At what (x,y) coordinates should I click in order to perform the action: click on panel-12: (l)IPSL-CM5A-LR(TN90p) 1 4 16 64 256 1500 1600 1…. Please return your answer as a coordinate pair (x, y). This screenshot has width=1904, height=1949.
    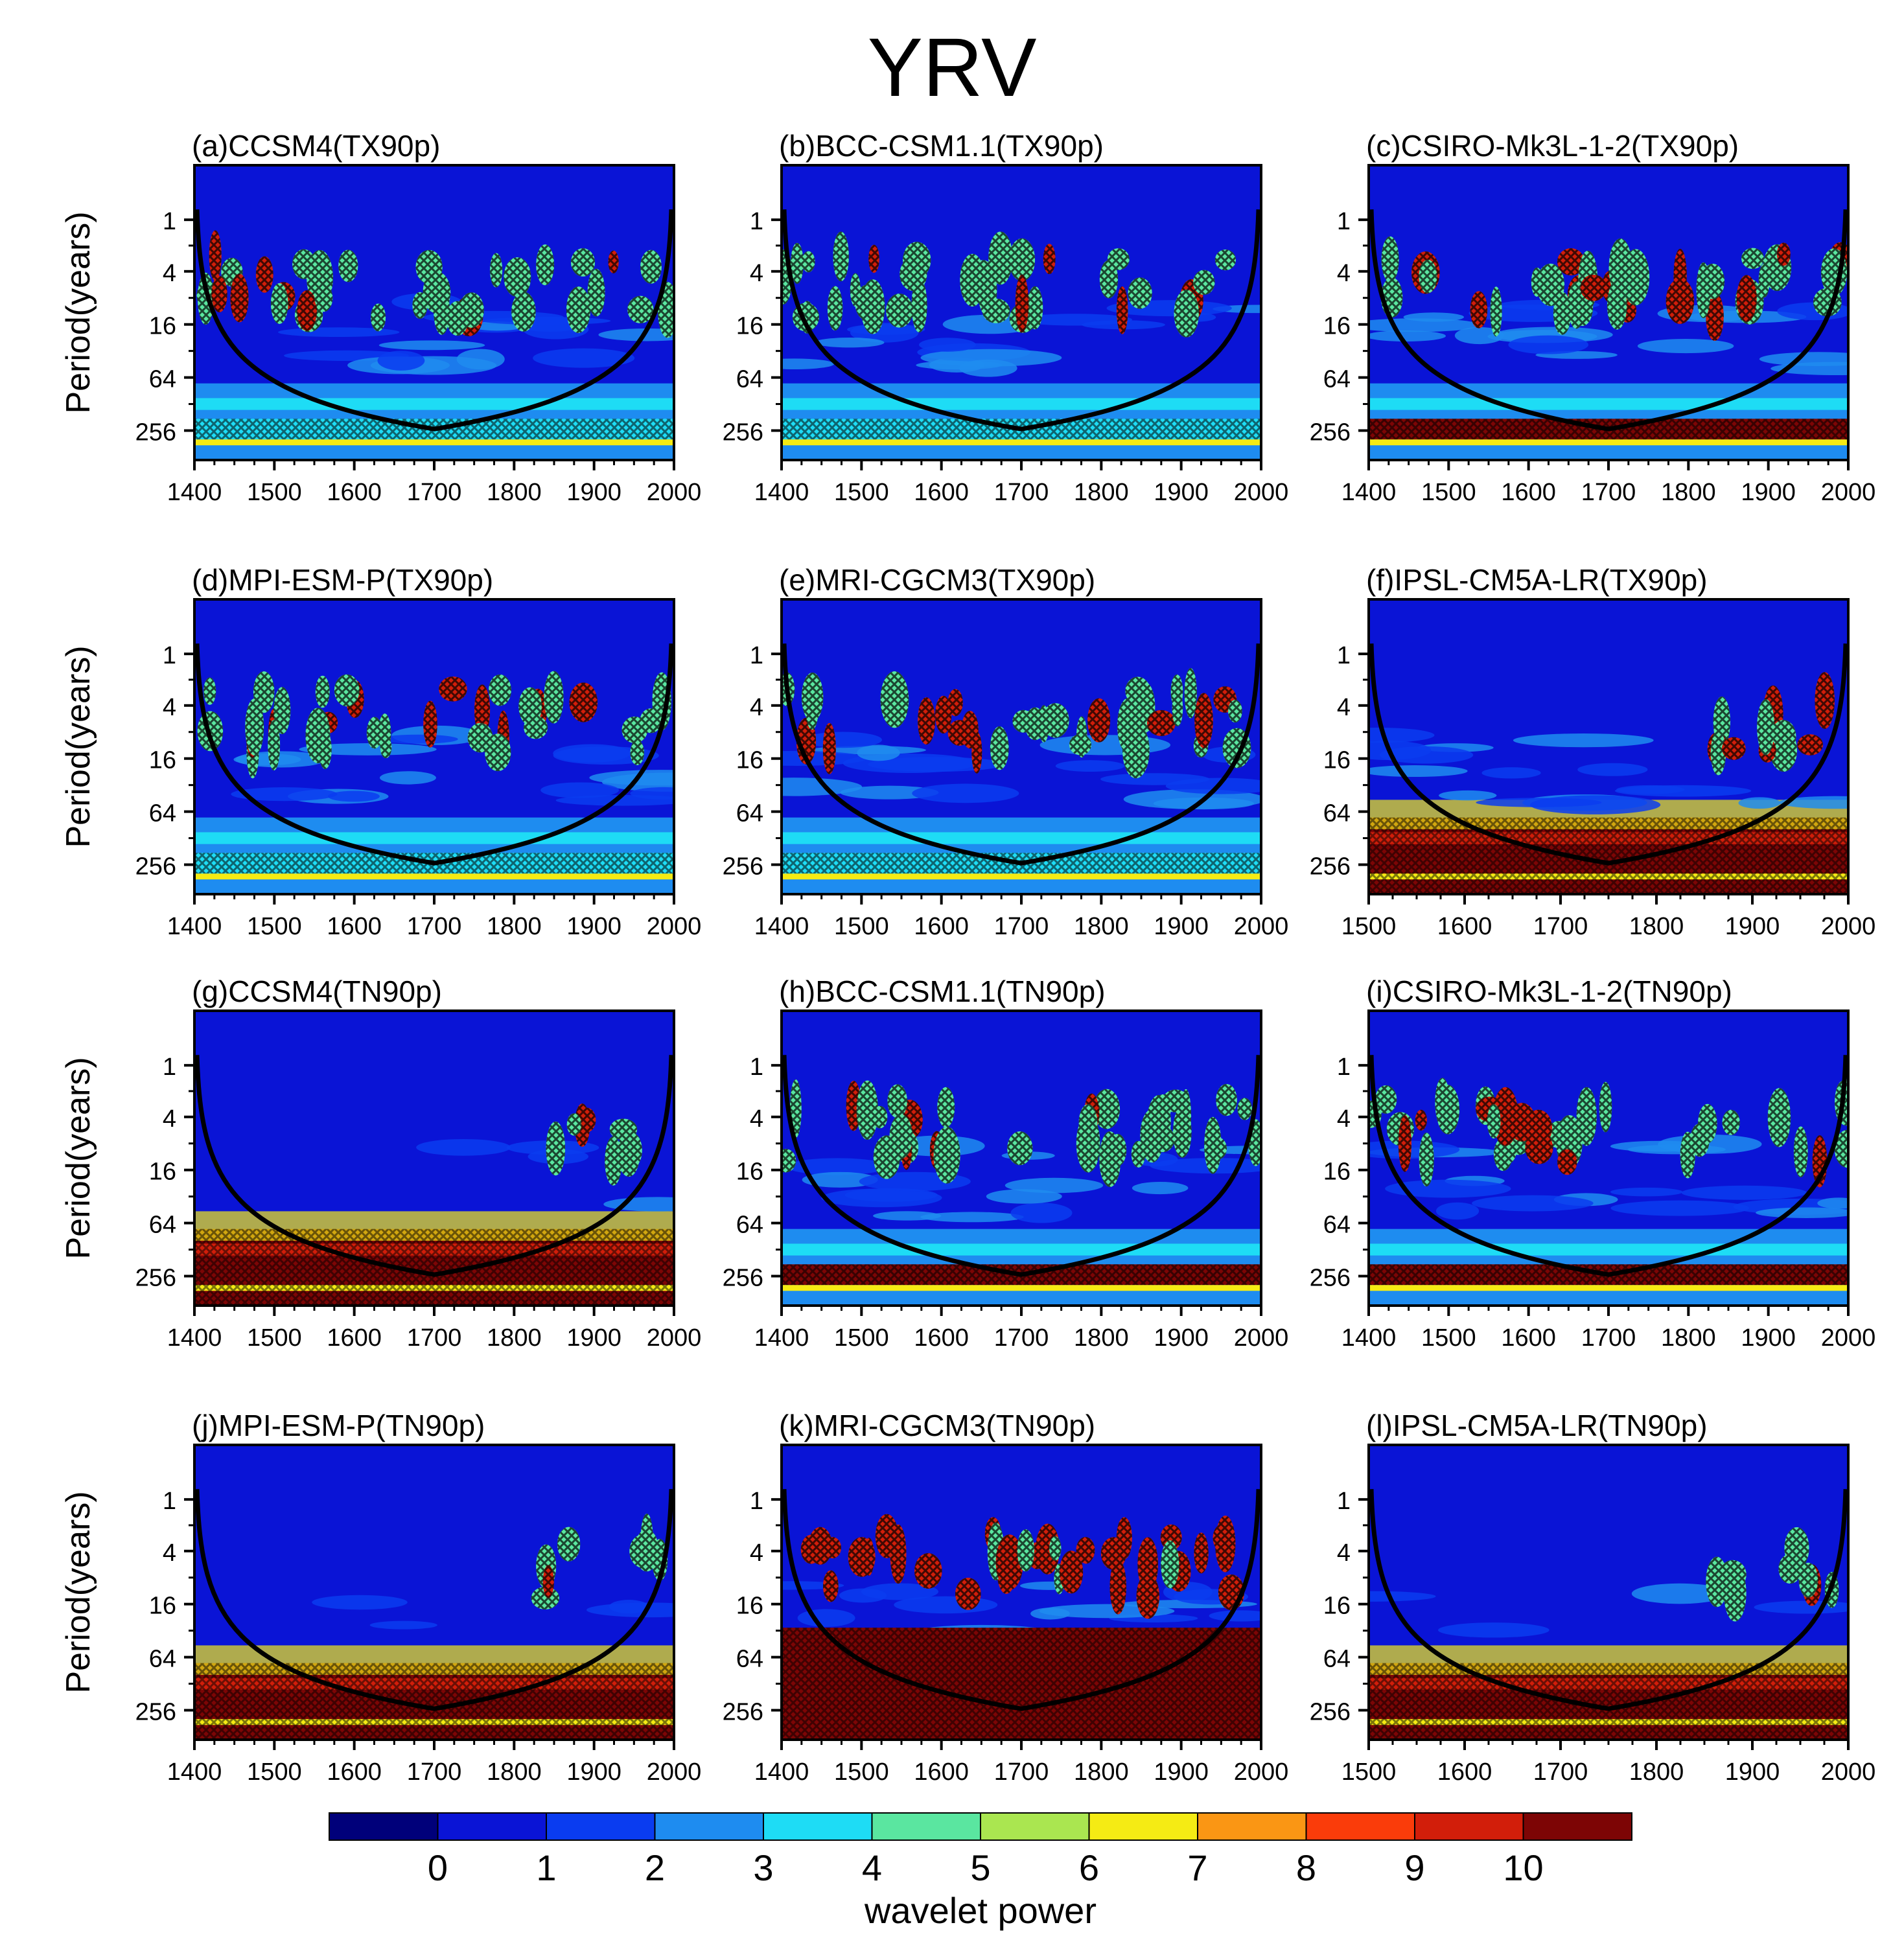
    Looking at the image, I should click on (1593, 1597).